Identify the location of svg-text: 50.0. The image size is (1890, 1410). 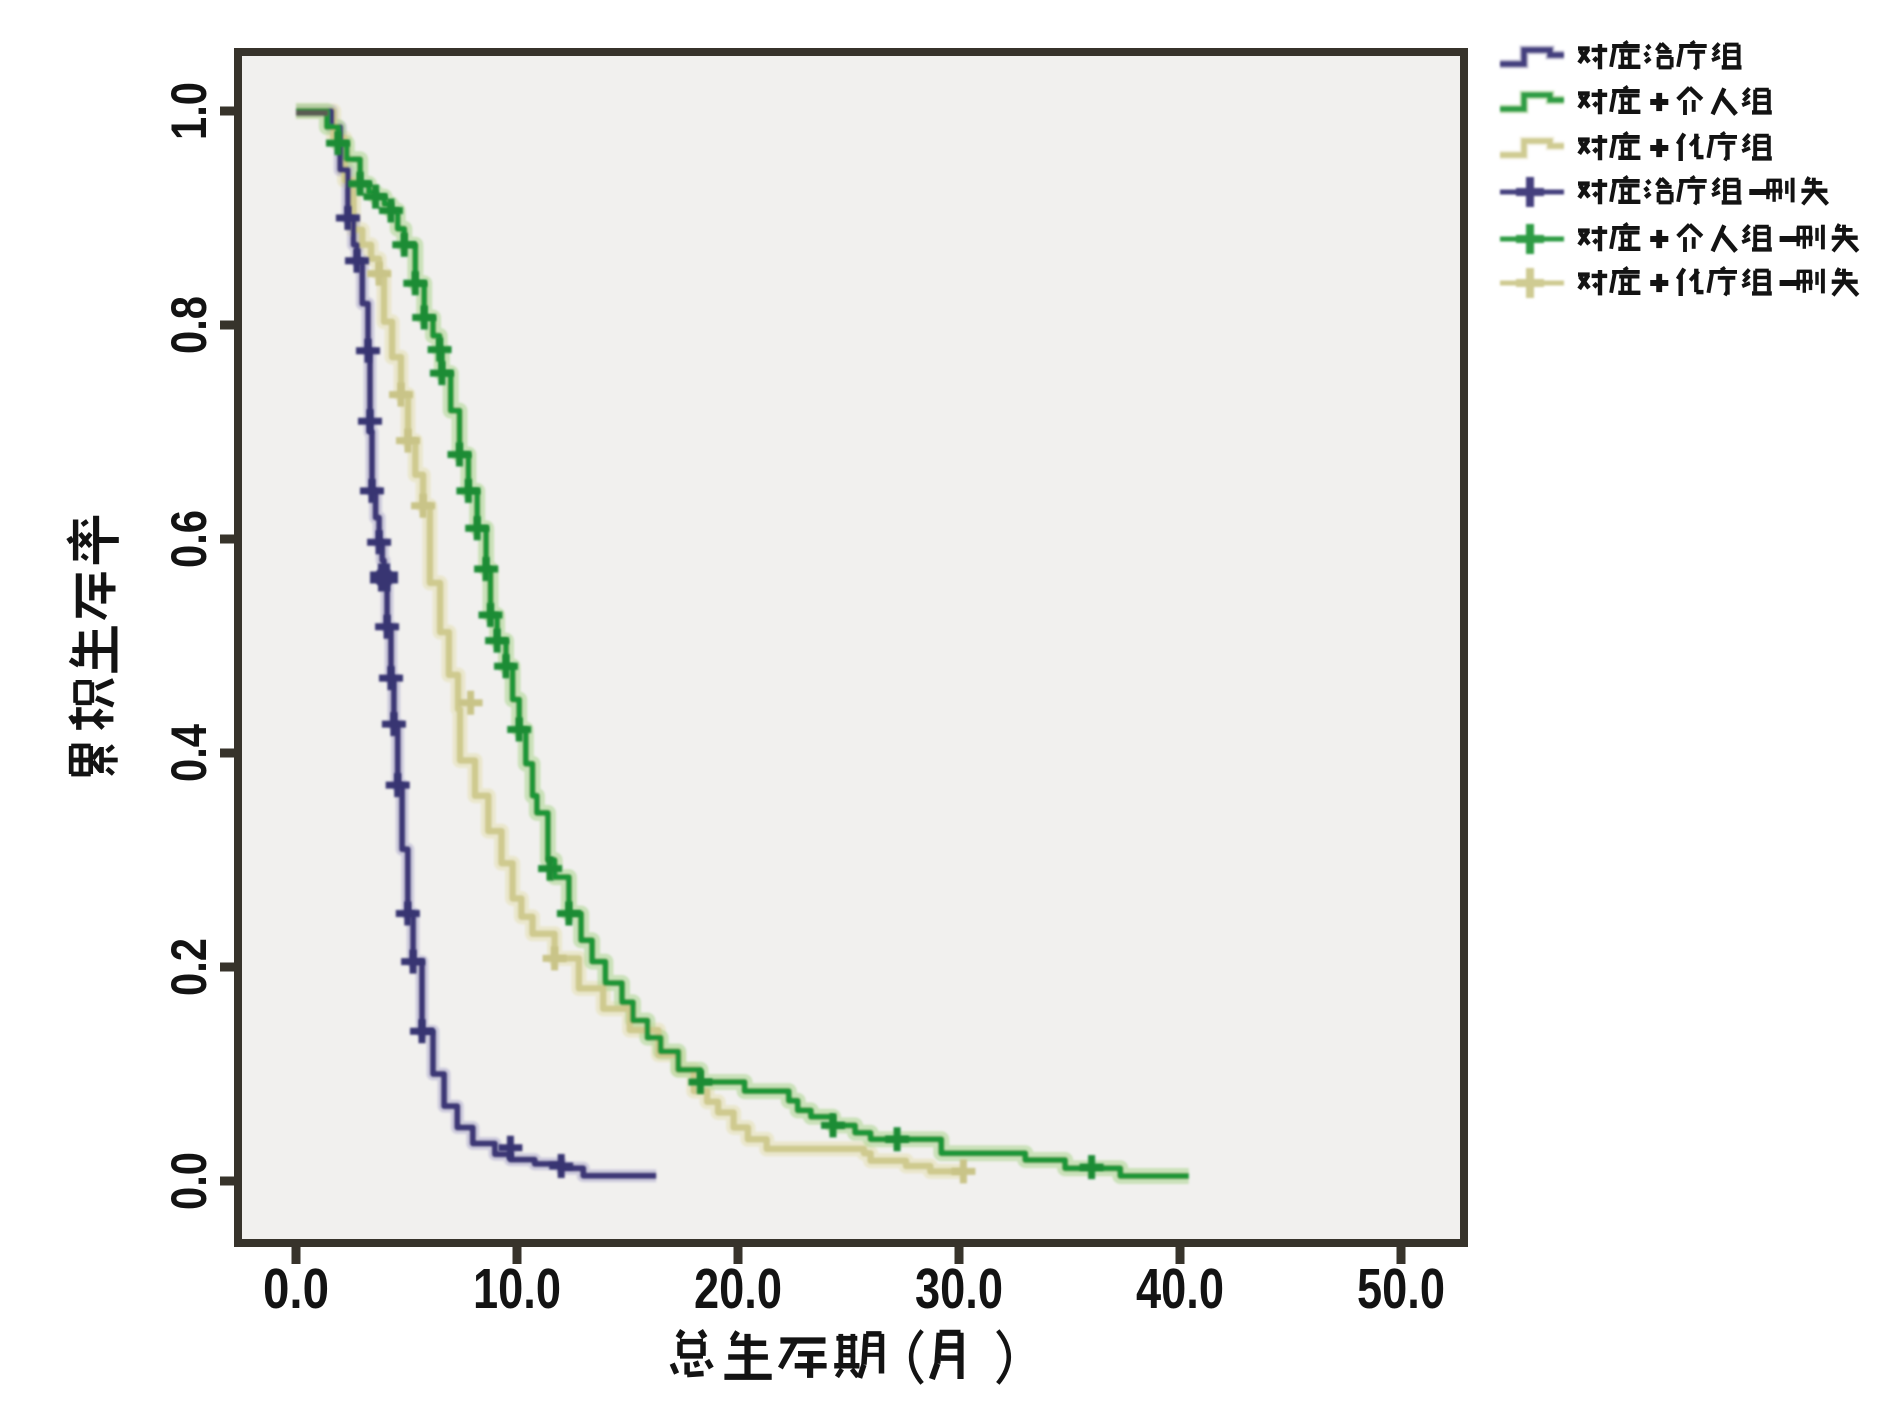
(1401, 1289).